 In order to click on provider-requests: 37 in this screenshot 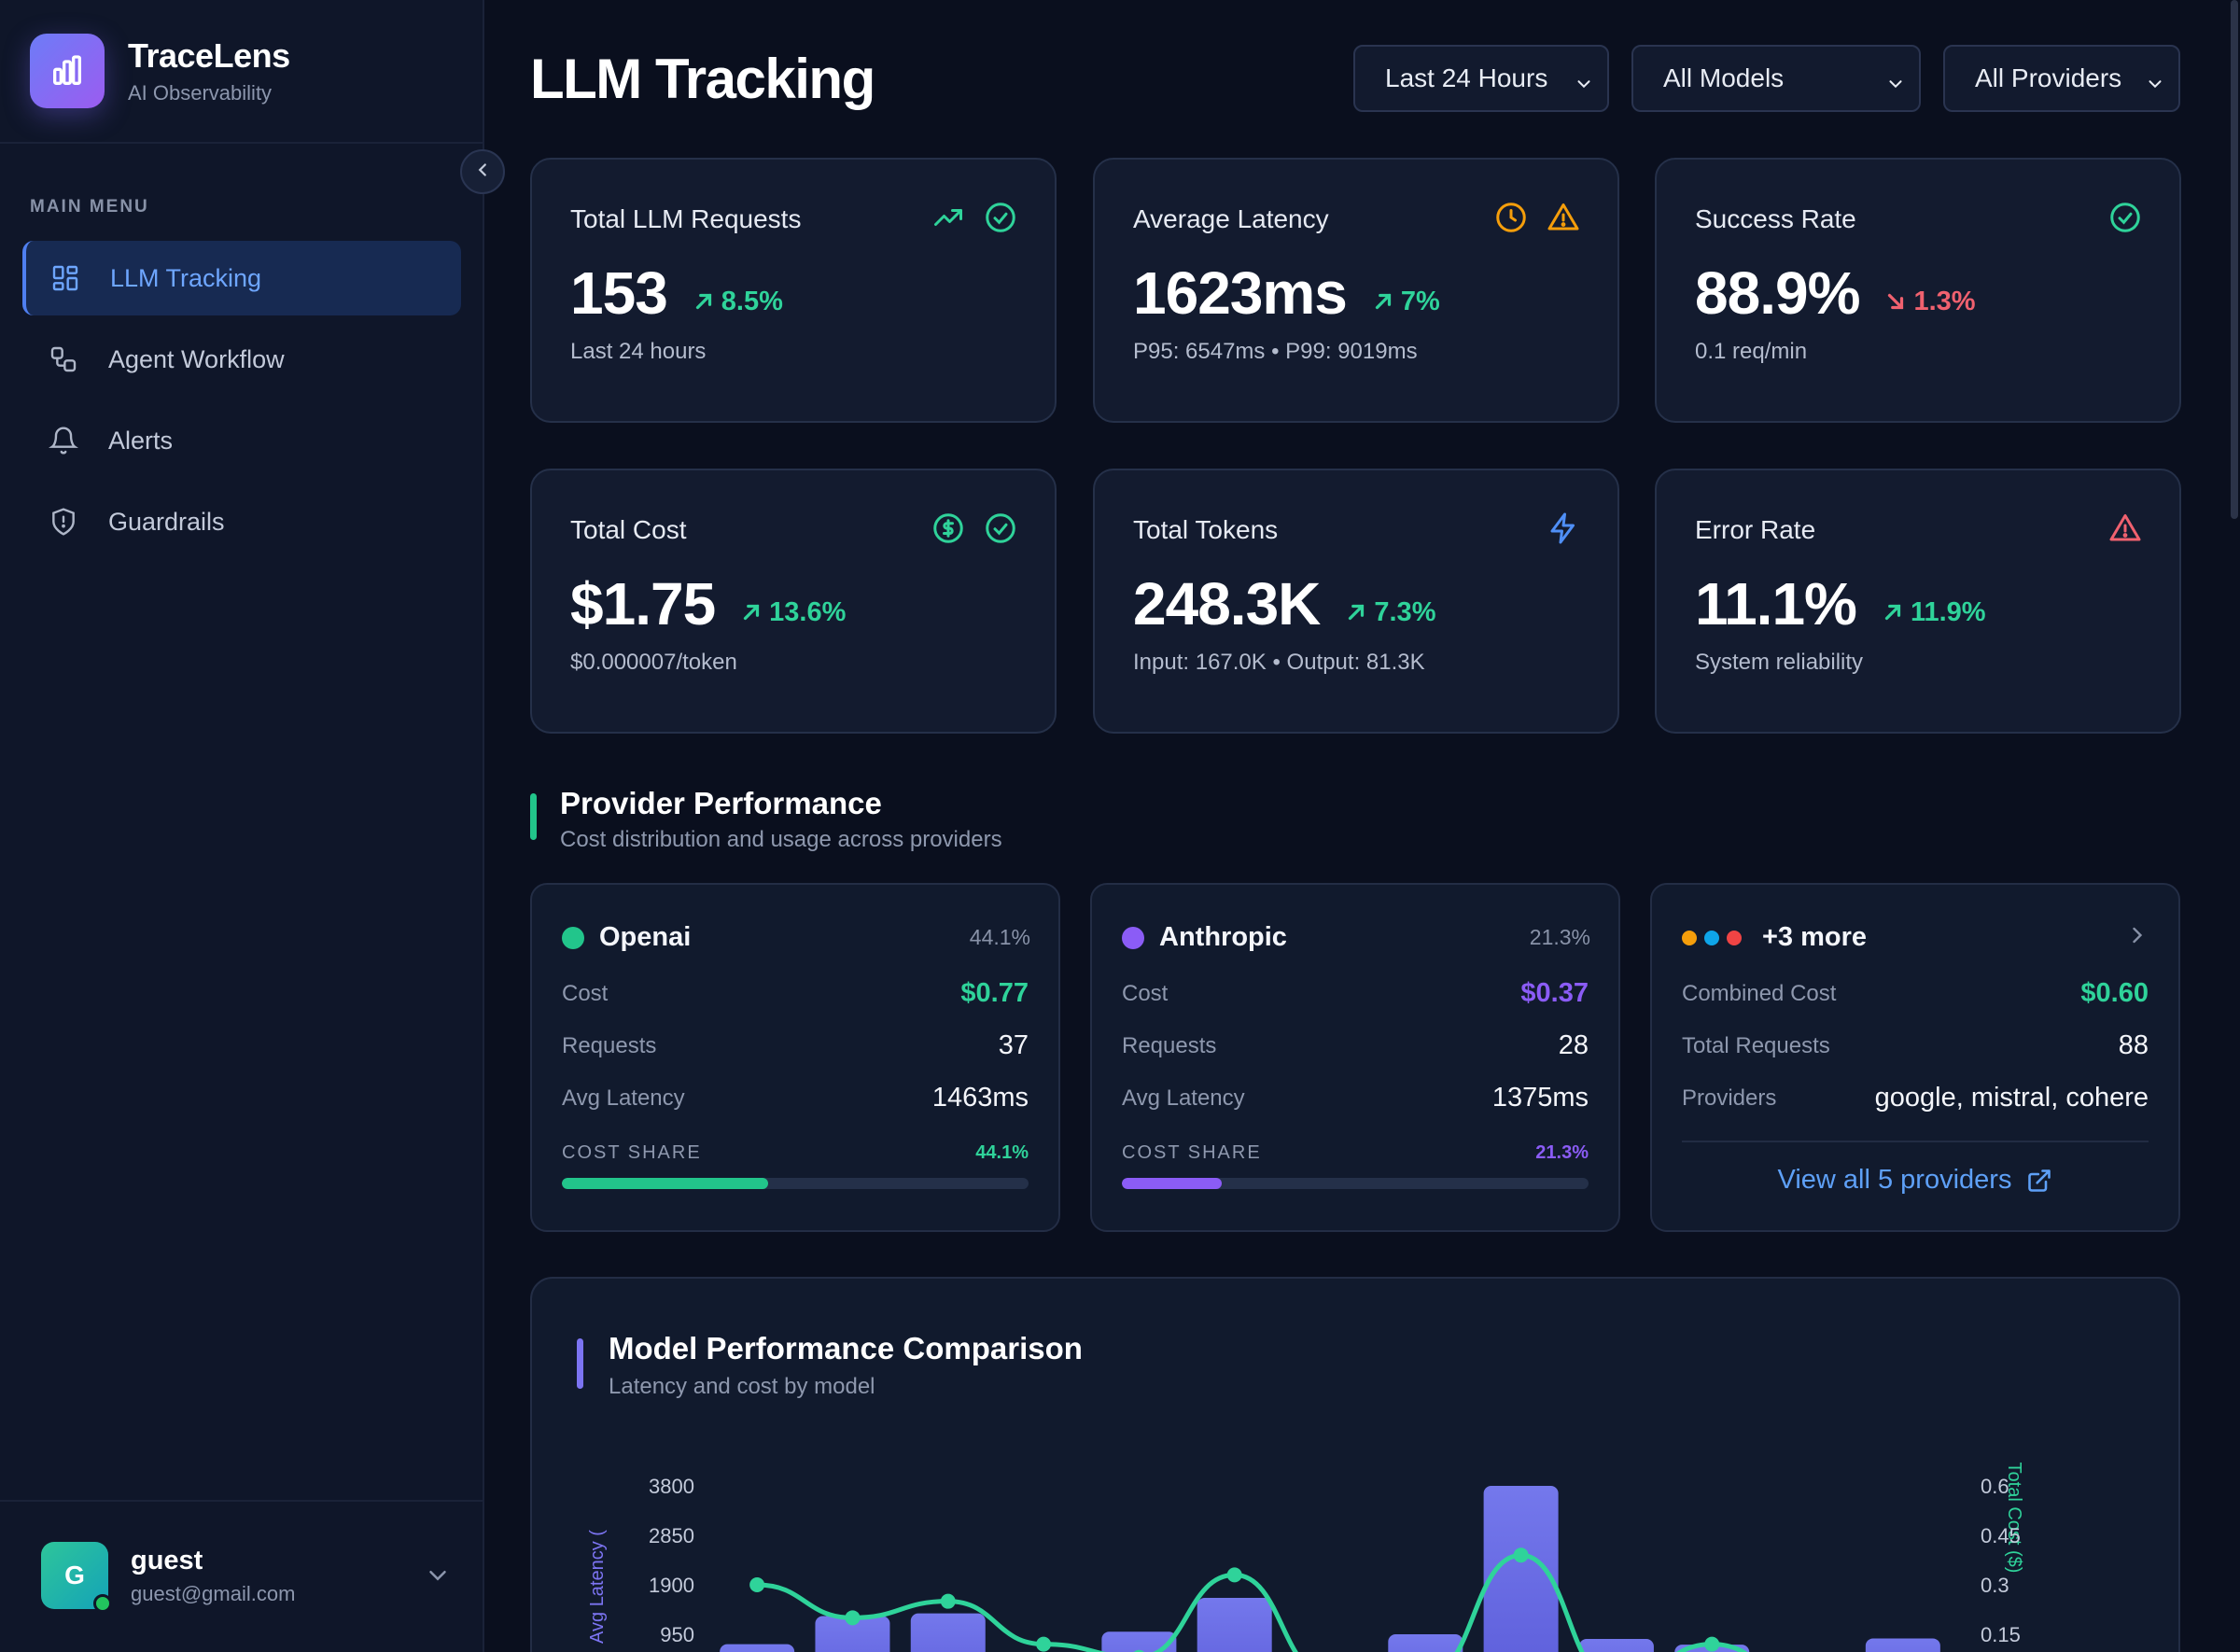, I will do `click(1013, 1045)`.